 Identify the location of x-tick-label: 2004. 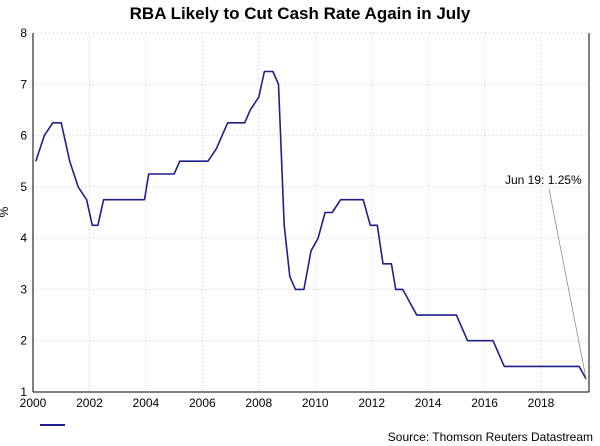
(146, 403).